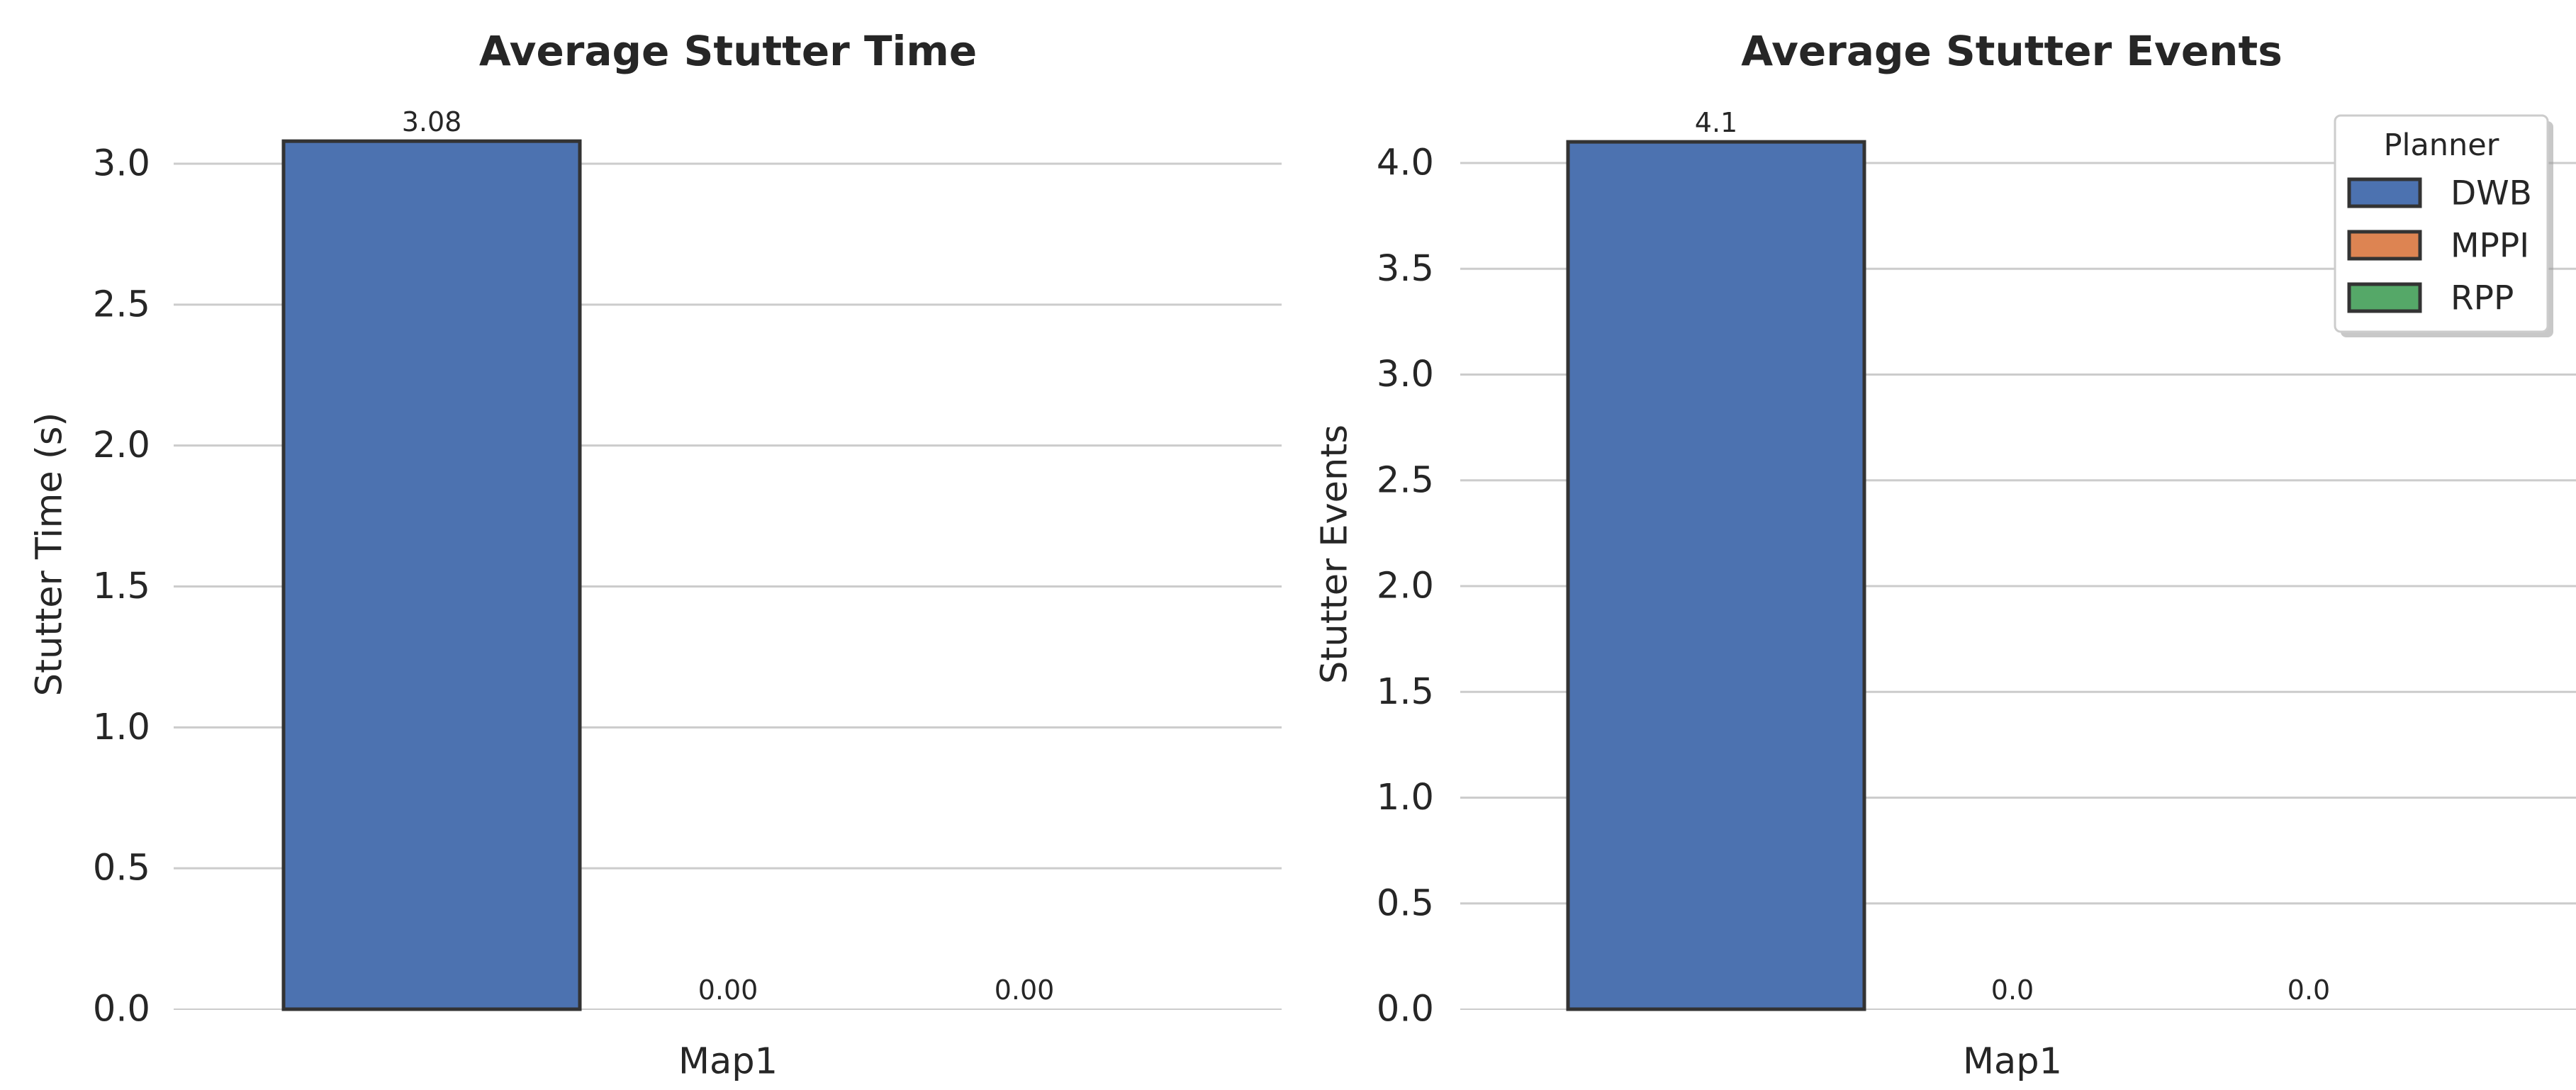  What do you see at coordinates (1405, 269) in the screenshot?
I see `y-tick-label: 3.5` at bounding box center [1405, 269].